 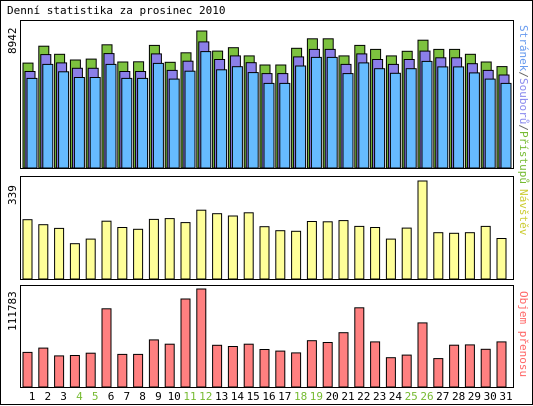 What do you see at coordinates (395, 120) in the screenshot?
I see `bar-Stránek-24` at bounding box center [395, 120].